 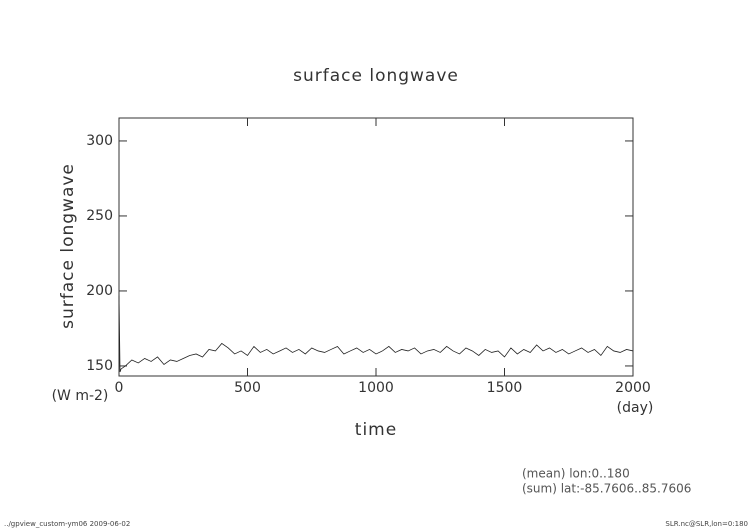 I want to click on annotation: (sum) lat:-85.7606..85.7606, so click(x=606, y=489).